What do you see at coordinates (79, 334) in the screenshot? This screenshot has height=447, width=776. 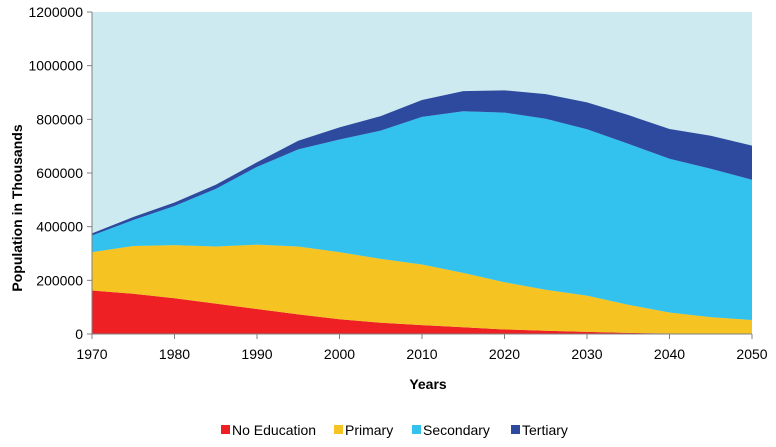 I see `y-tick-label: 0` at bounding box center [79, 334].